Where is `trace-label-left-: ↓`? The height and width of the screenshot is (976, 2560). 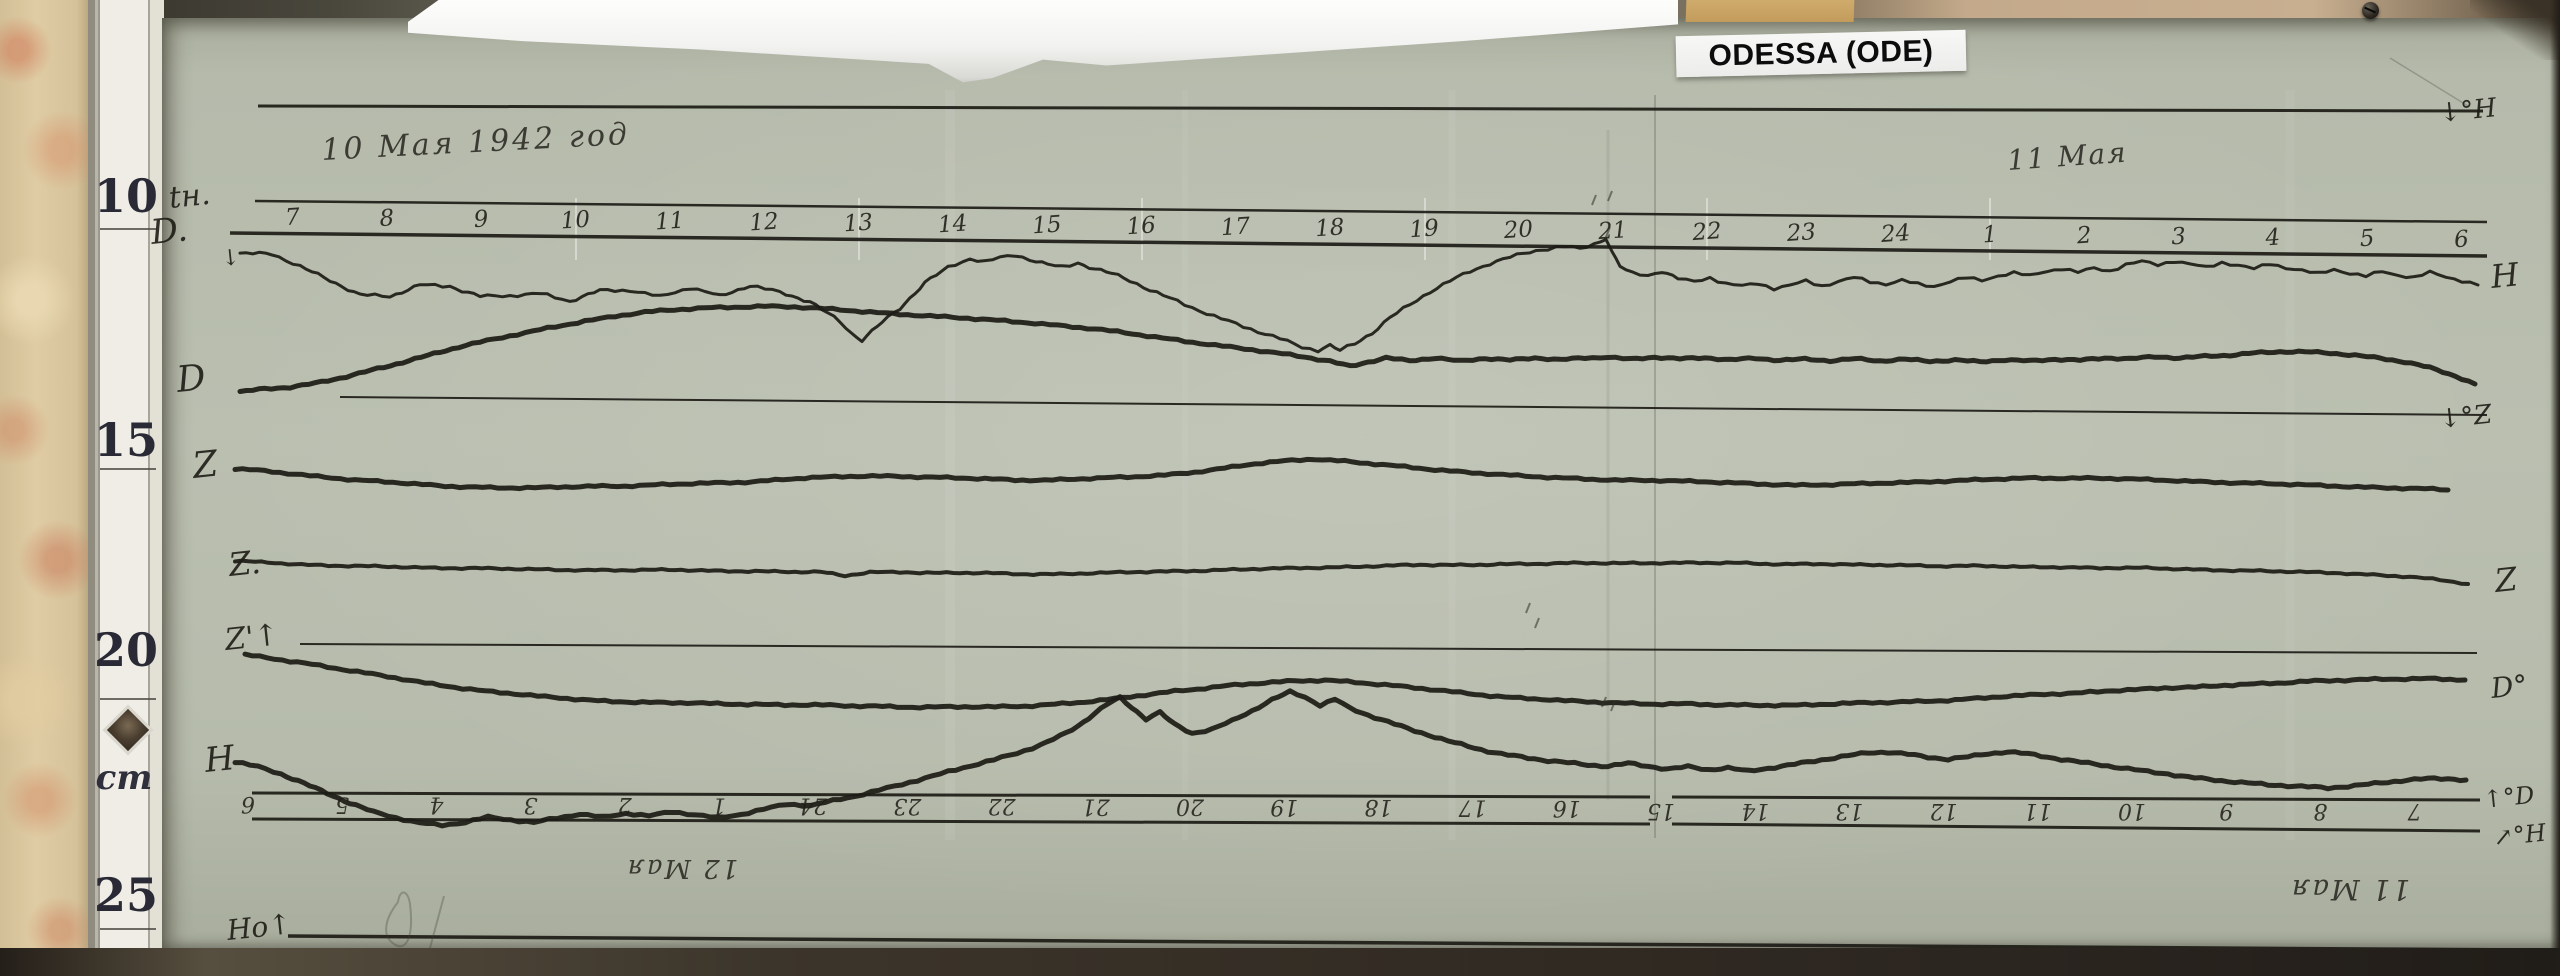 trace-label-left-: ↓ is located at coordinates (230, 258).